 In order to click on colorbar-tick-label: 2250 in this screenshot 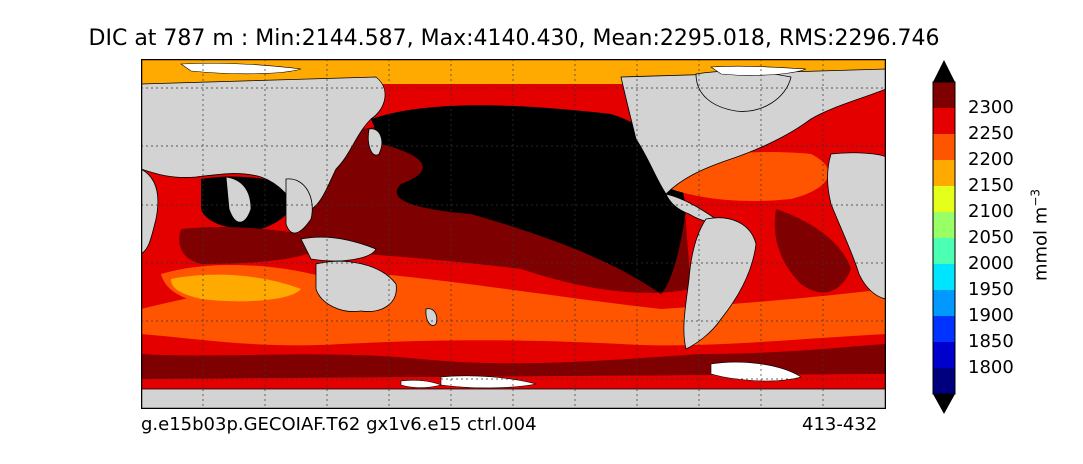, I will do `click(991, 133)`.